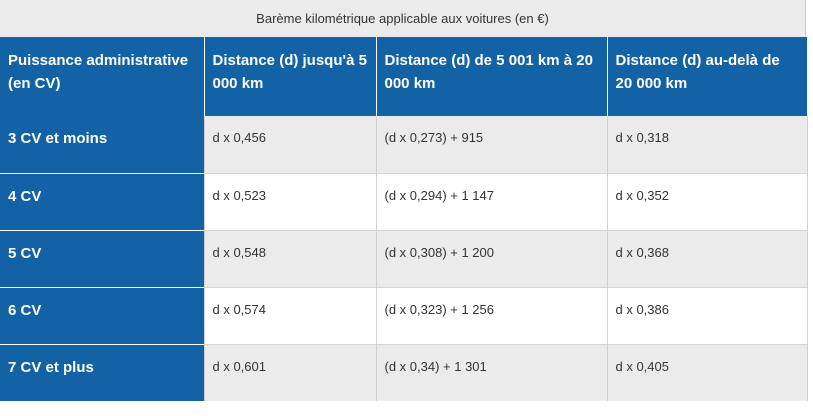 The height and width of the screenshot is (416, 813). What do you see at coordinates (102, 315) in the screenshot?
I see `row-power-label: 6 CV` at bounding box center [102, 315].